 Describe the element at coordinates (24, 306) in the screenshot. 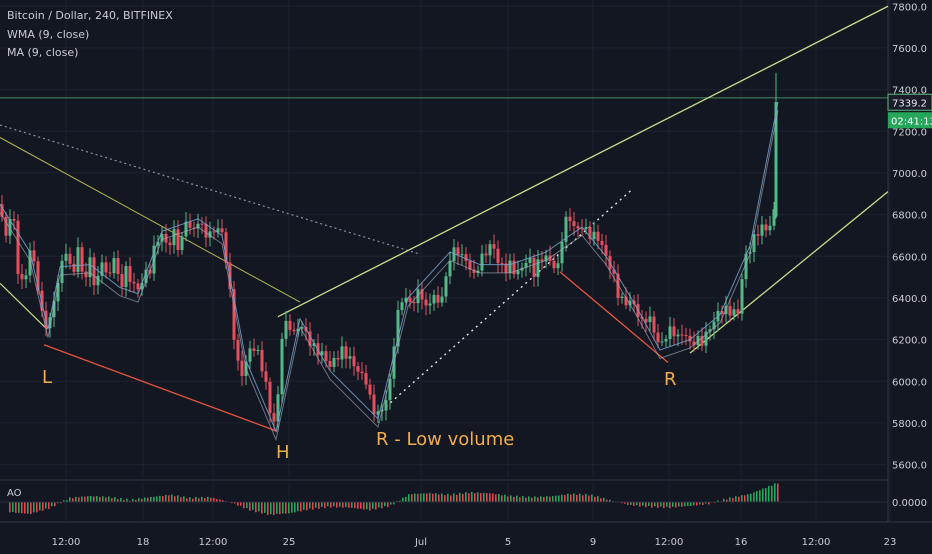

I see `trendline-left-rising` at that location.